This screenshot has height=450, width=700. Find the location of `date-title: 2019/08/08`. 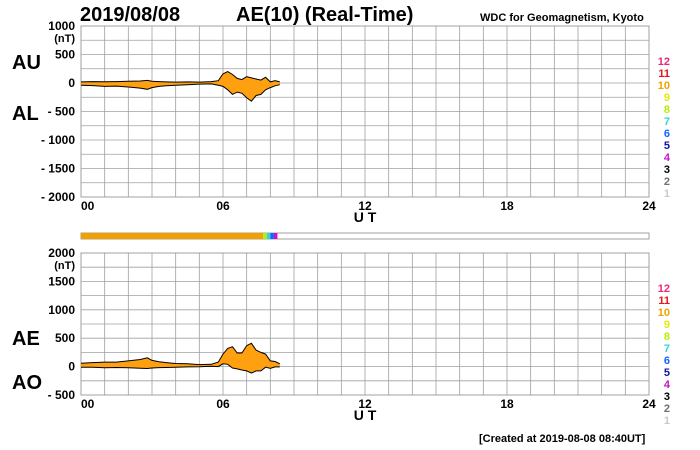

date-title: 2019/08/08 is located at coordinates (130, 15).